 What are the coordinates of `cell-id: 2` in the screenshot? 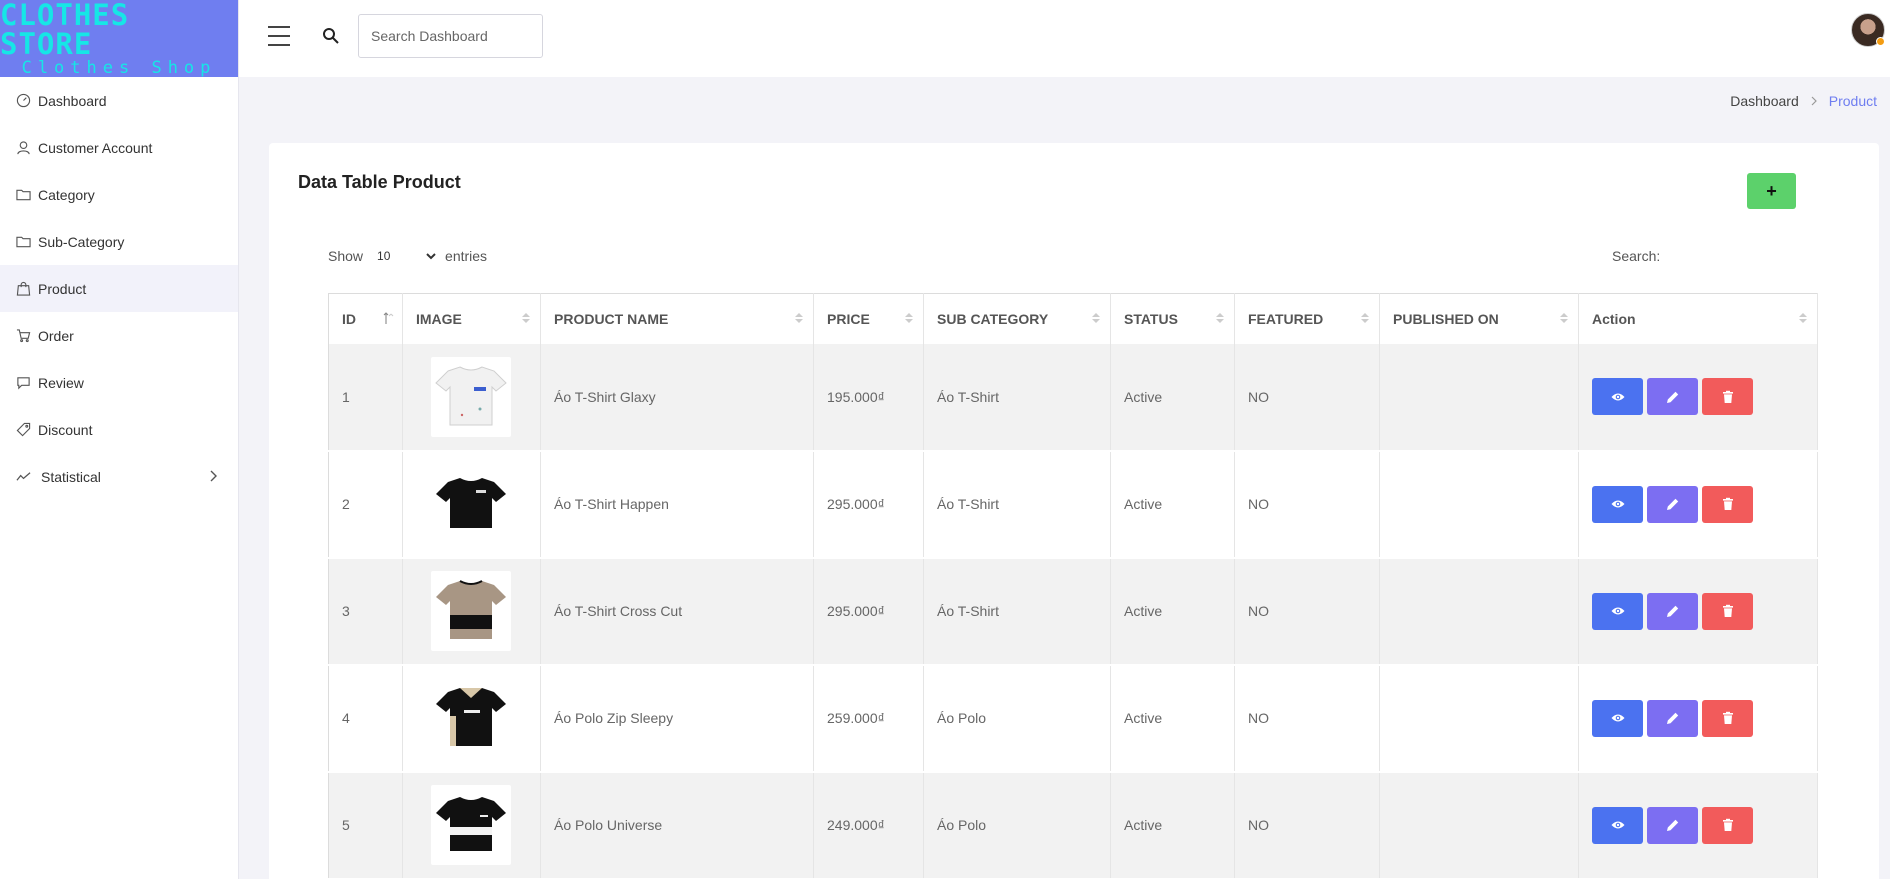 It's located at (365, 504).